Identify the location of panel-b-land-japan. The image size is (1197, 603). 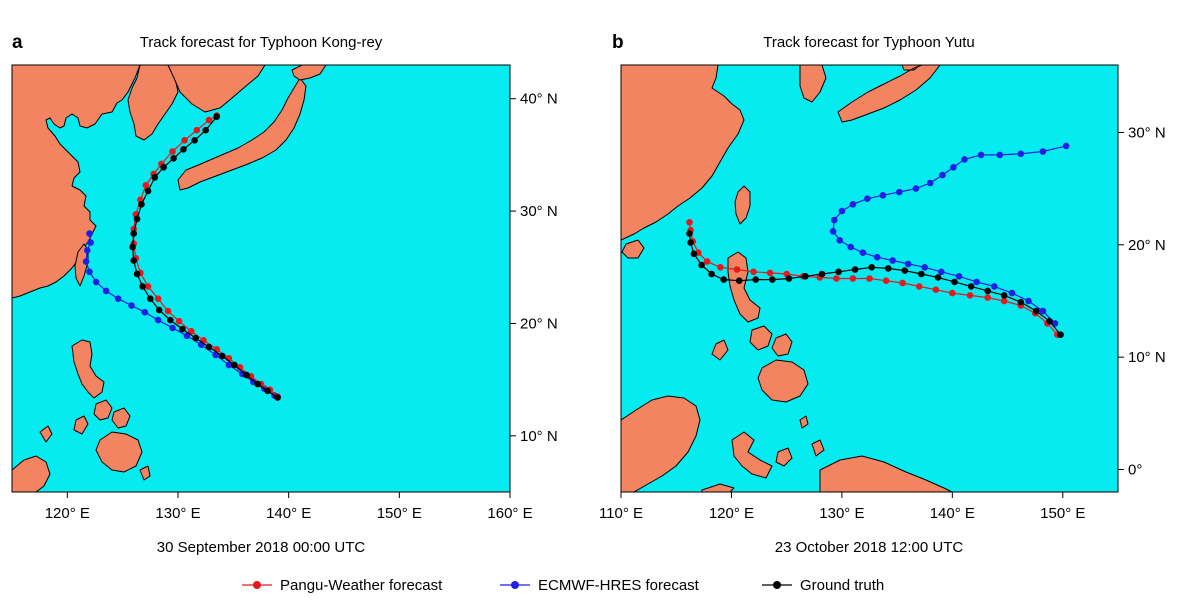
(889, 94).